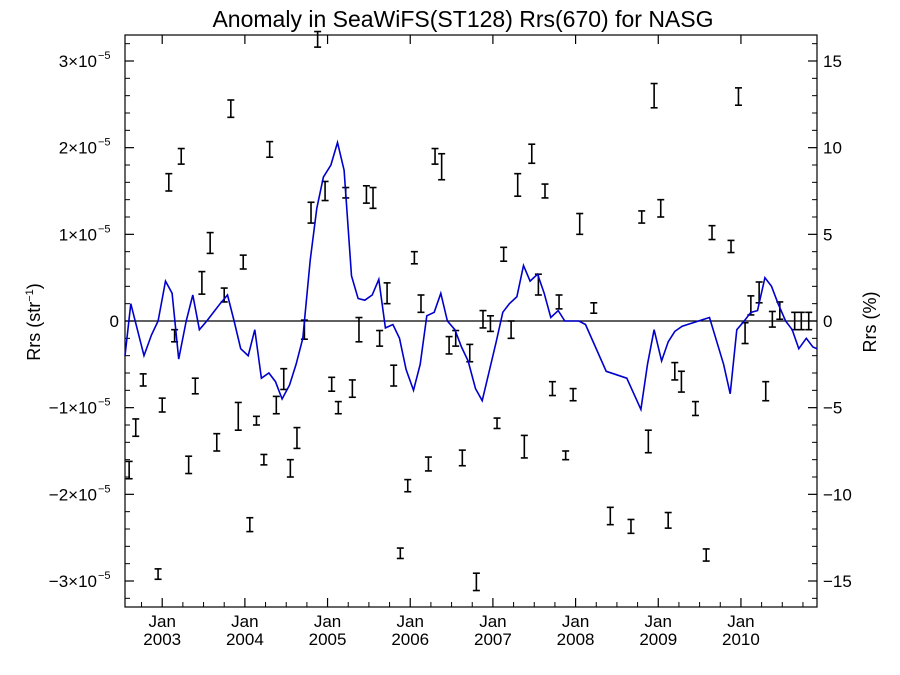 The height and width of the screenshot is (675, 900). Describe the element at coordinates (832, 408) in the screenshot. I see `y-right-tick-label: −5` at that location.